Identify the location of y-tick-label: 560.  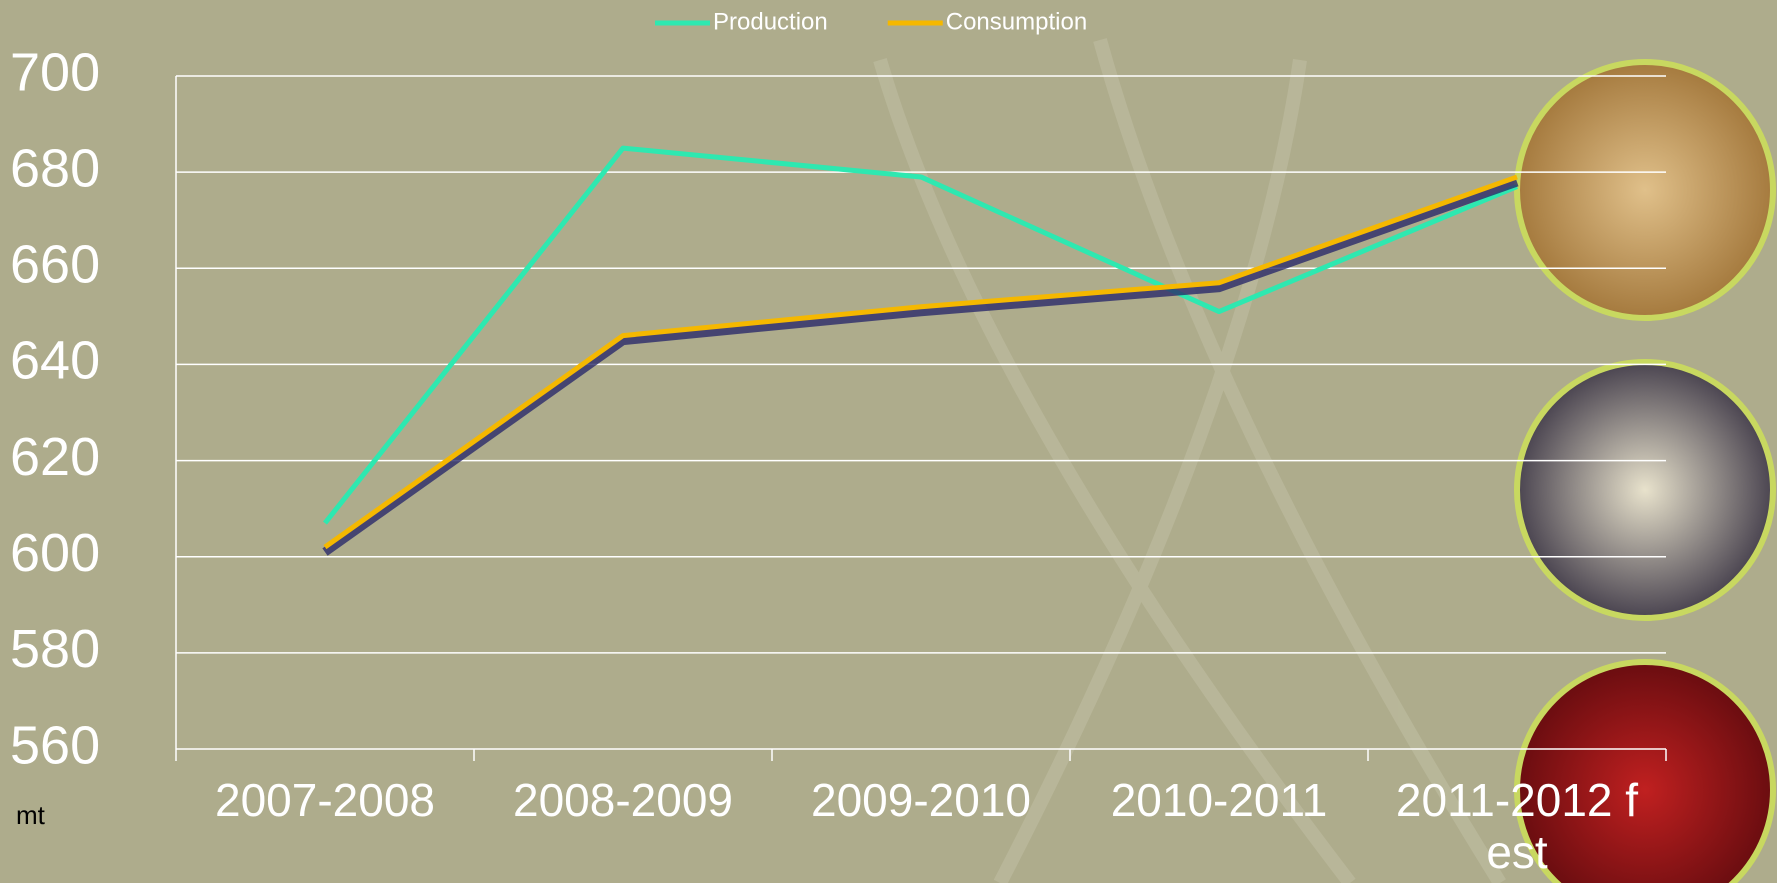
(55, 745).